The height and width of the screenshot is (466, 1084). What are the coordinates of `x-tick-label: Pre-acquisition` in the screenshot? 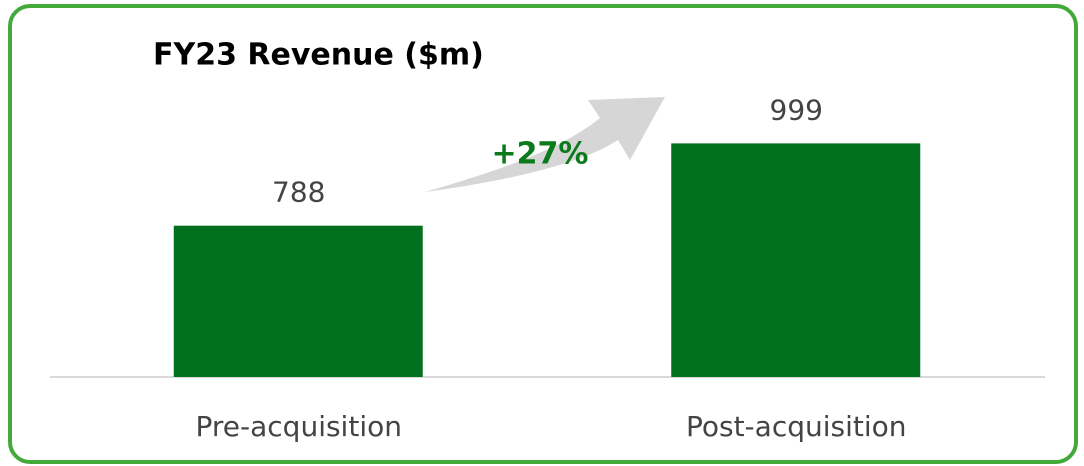 It's located at (299, 426).